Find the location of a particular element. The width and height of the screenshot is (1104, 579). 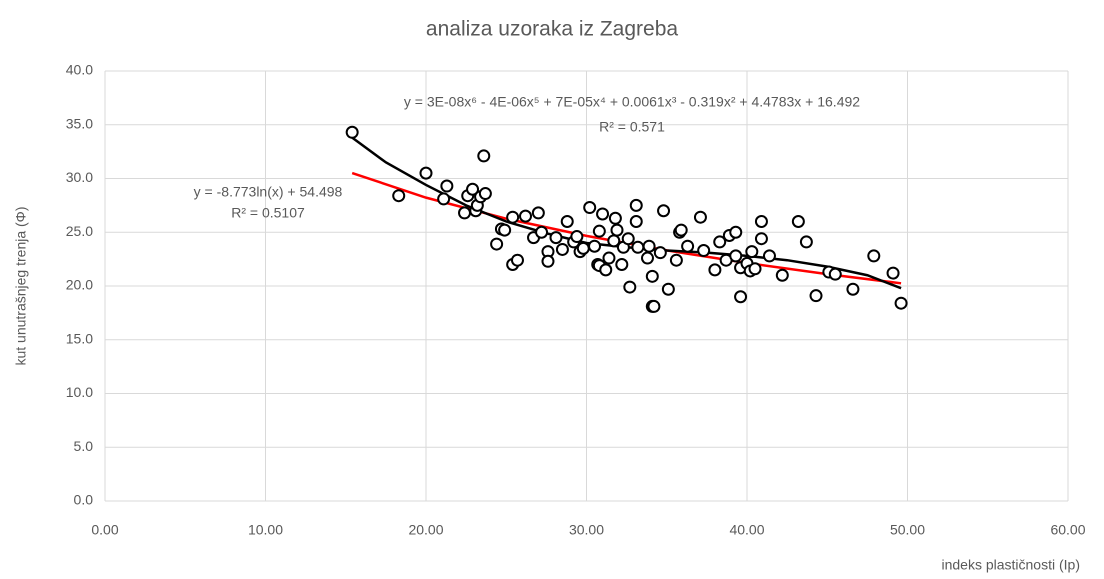

y-tick-label: 40.0 is located at coordinates (79, 70).